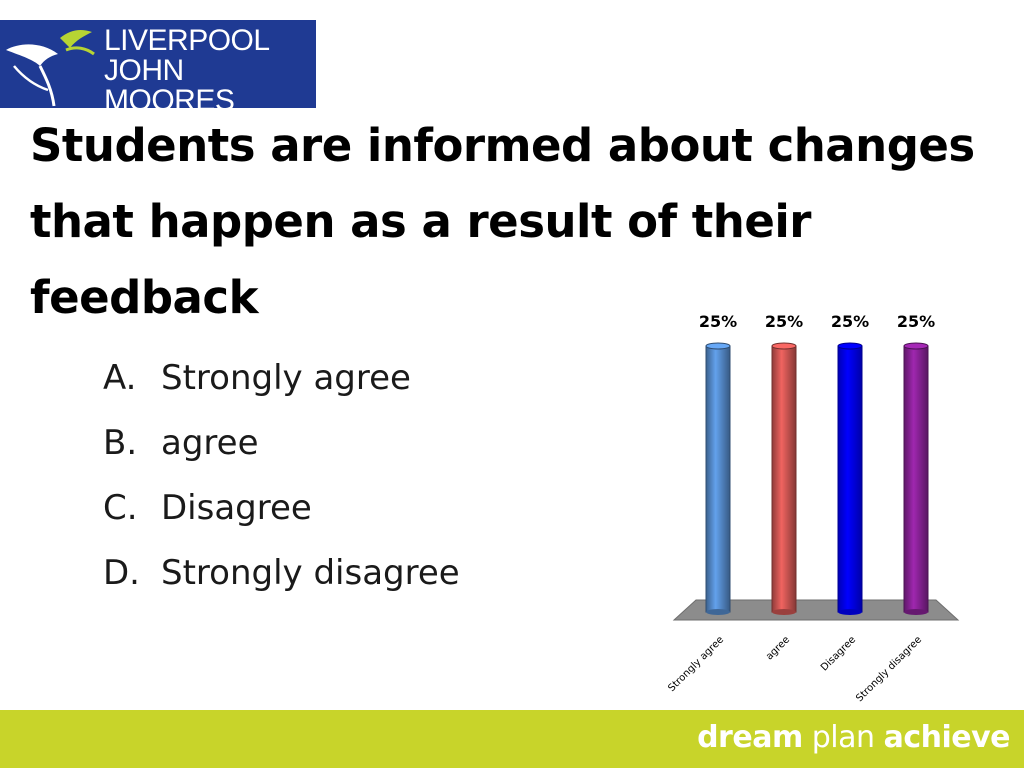 This screenshot has height=768, width=1024. What do you see at coordinates (850, 321) in the screenshot?
I see `data-label-3: 25%` at bounding box center [850, 321].